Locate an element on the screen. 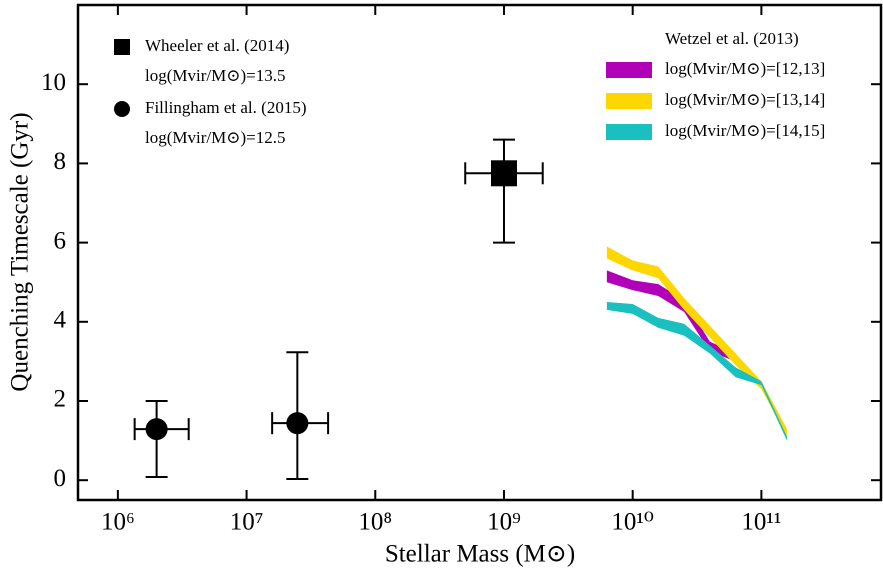  x-tick-label: 10⁷ is located at coordinates (247, 522).